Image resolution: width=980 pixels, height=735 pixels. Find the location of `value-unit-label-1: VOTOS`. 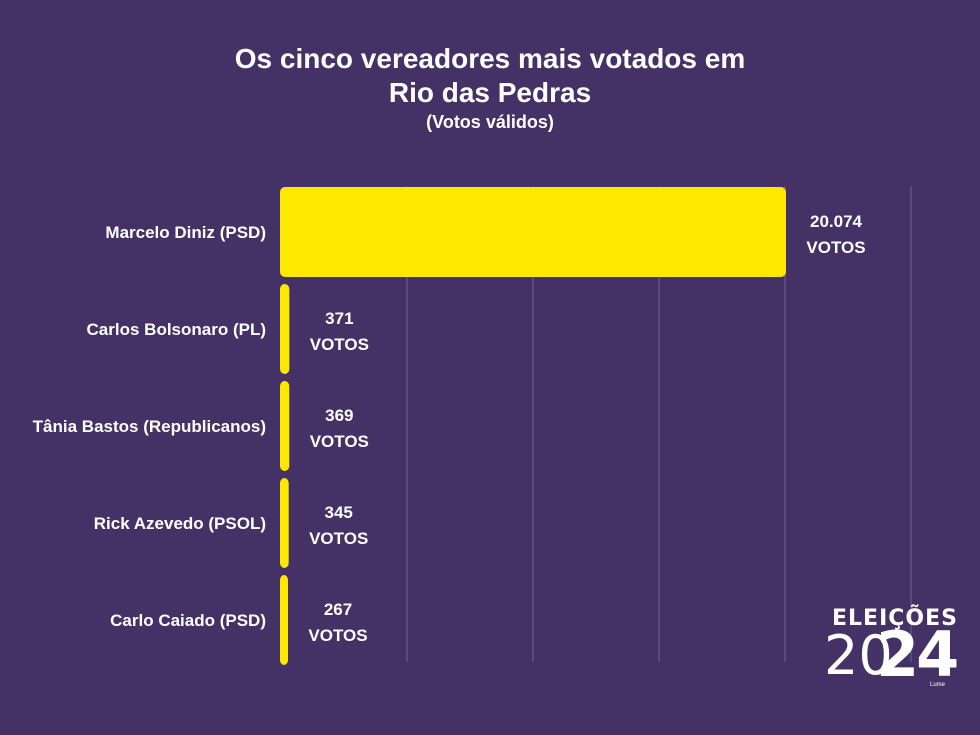

value-unit-label-1: VOTOS is located at coordinates (835, 247).